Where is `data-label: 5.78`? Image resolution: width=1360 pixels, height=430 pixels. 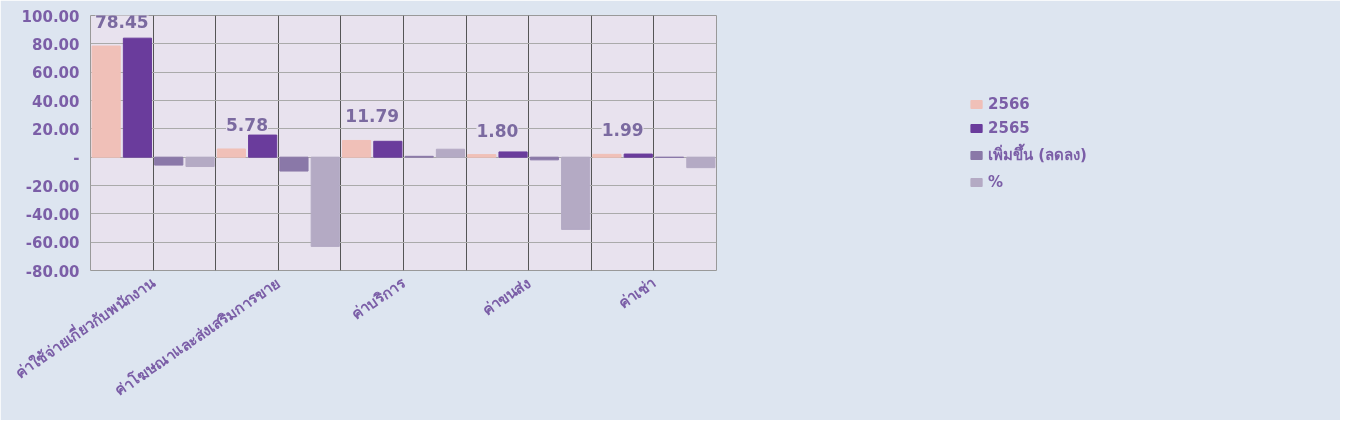
data-label: 5.78 is located at coordinates (247, 124).